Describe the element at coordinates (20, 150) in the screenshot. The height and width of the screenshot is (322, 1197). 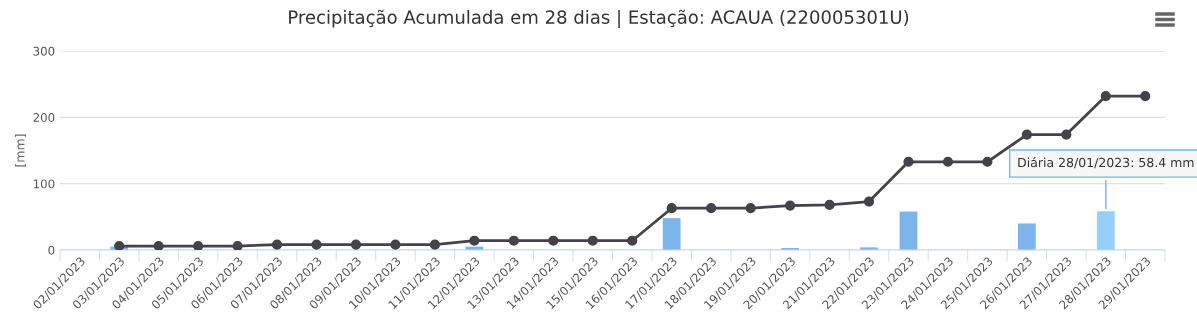
I see `y-axis-title: [mm]` at that location.